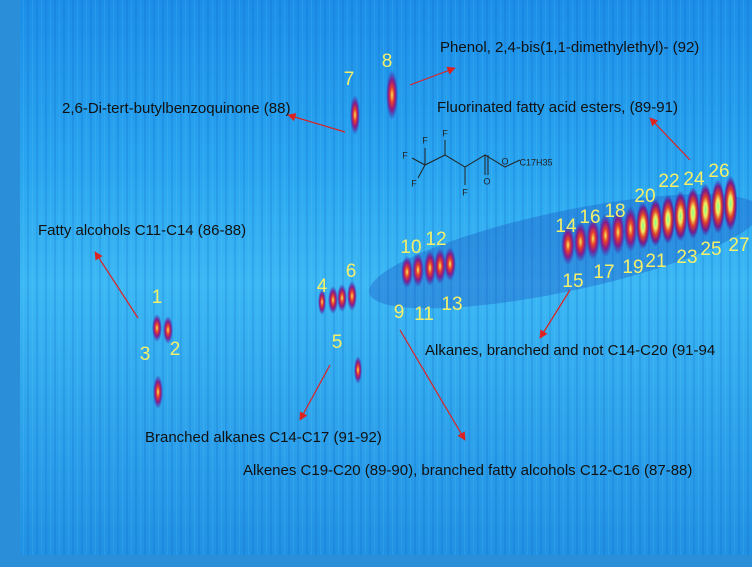 This screenshot has height=567, width=752. I want to click on structure-chain: C17H35, so click(535, 162).